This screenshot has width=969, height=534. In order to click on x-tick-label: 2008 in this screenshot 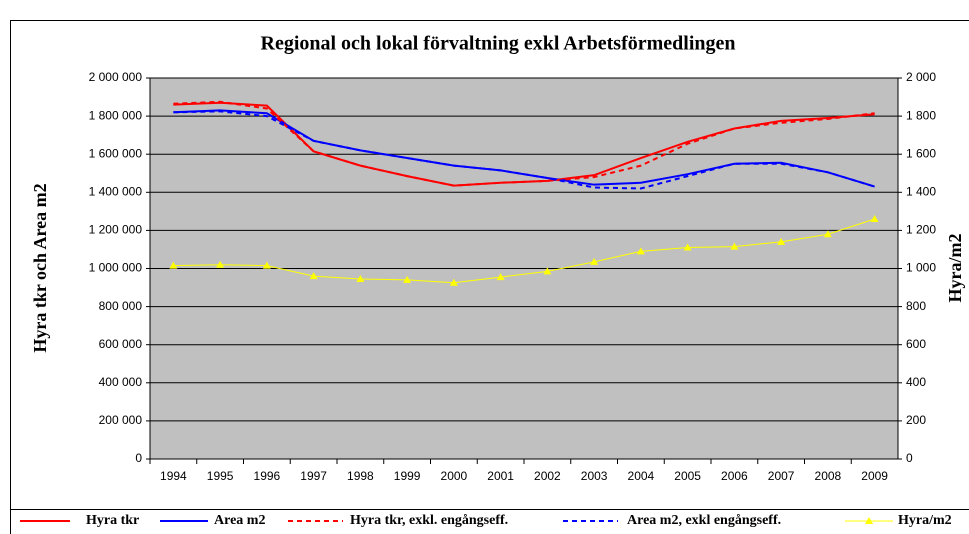, I will do `click(828, 476)`.